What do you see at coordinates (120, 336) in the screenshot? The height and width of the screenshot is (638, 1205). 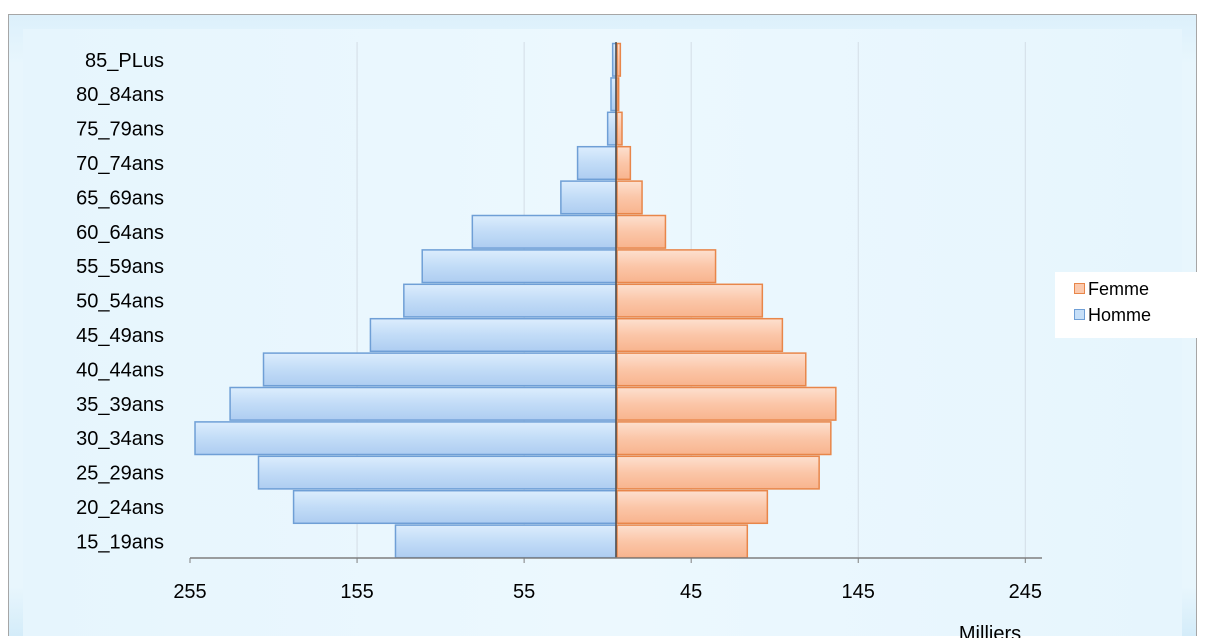 I see `y-tick-label-45_49ans: 45_49ans` at bounding box center [120, 336].